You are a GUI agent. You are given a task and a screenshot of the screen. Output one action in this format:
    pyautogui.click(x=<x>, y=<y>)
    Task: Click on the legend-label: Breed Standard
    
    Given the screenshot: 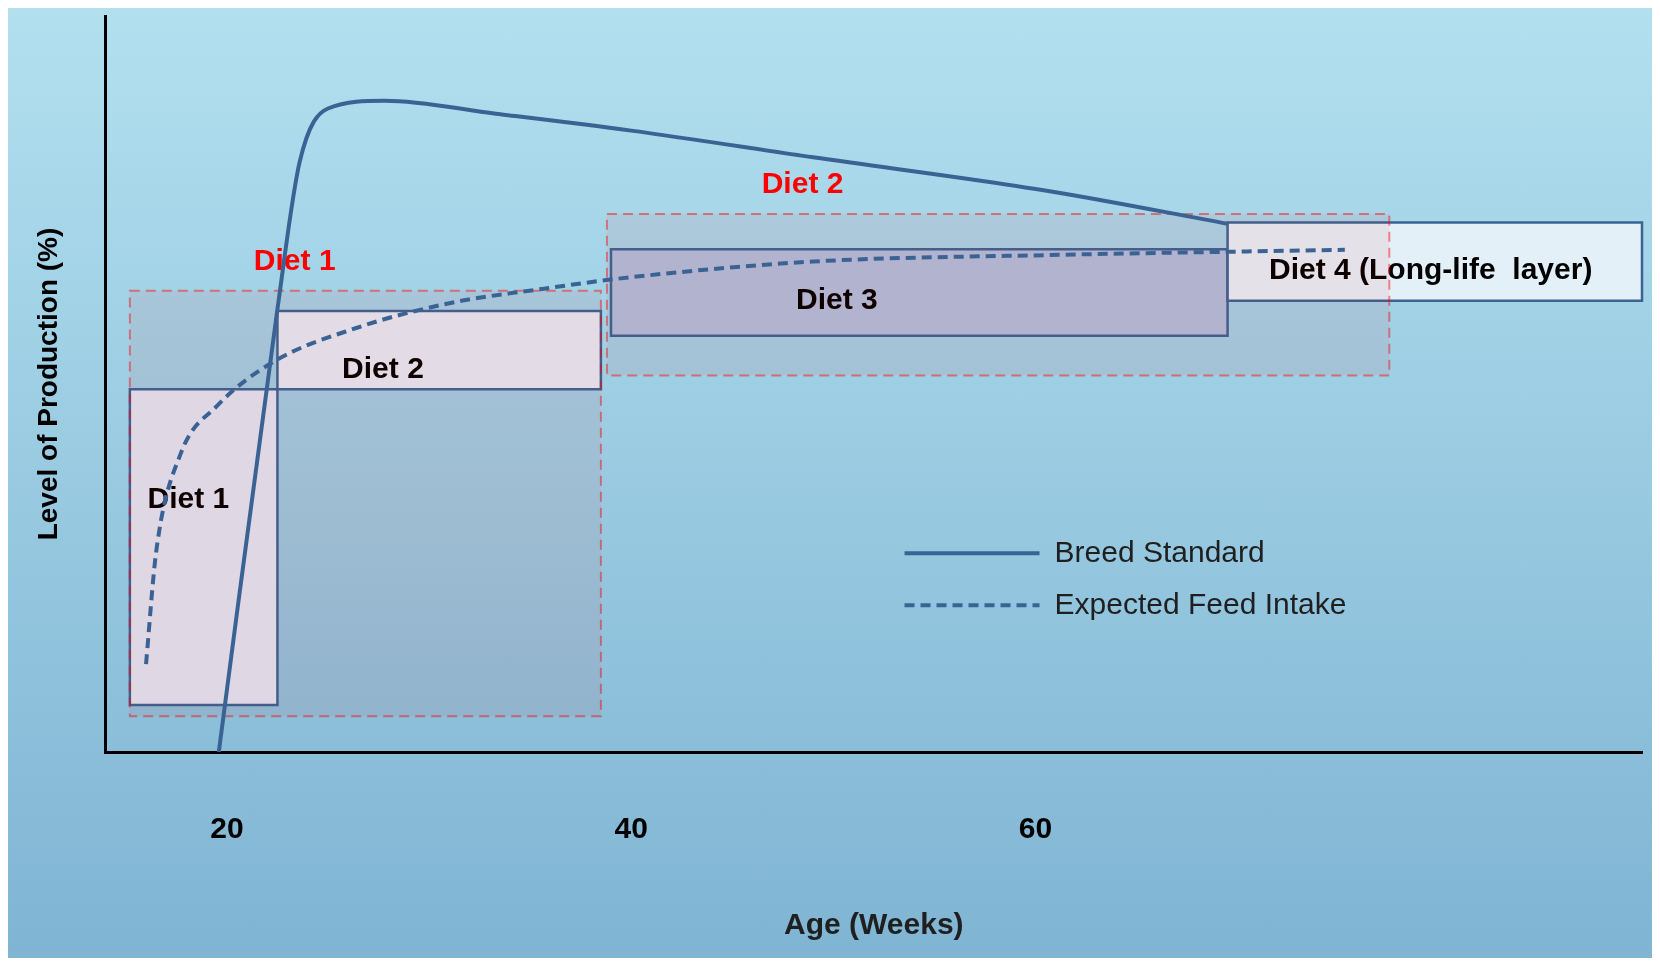 What is the action you would take?
    pyautogui.click(x=1159, y=551)
    